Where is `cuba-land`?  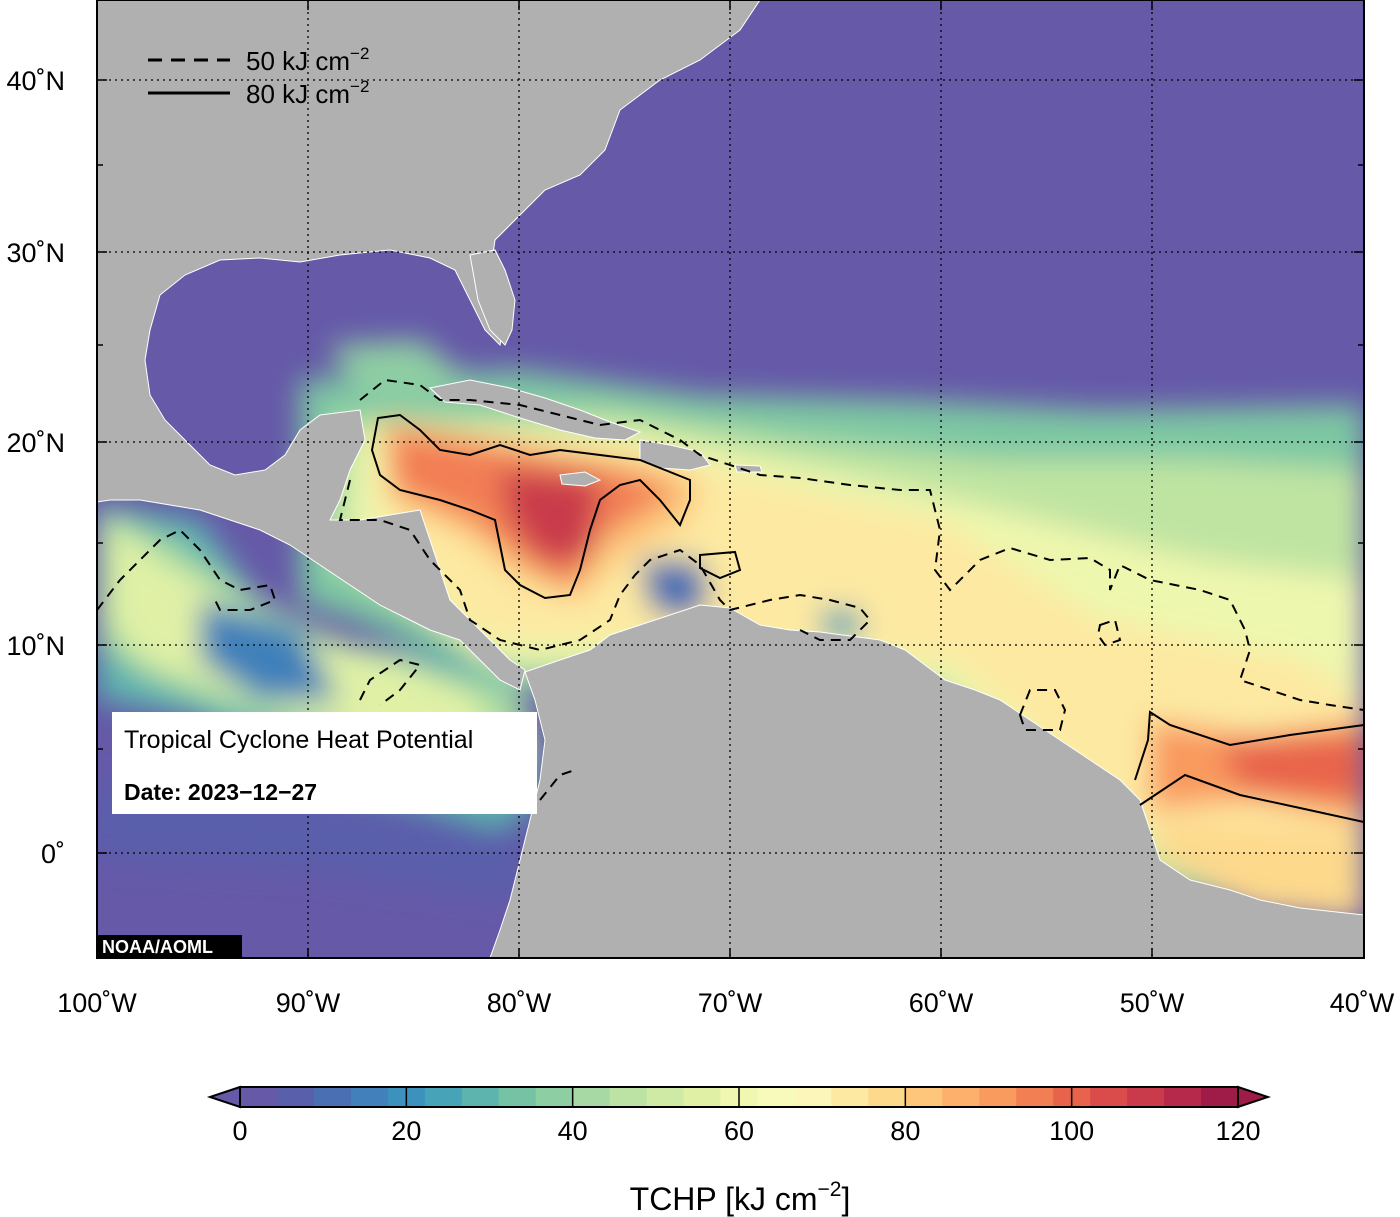 cuba-land is located at coordinates (535, 410).